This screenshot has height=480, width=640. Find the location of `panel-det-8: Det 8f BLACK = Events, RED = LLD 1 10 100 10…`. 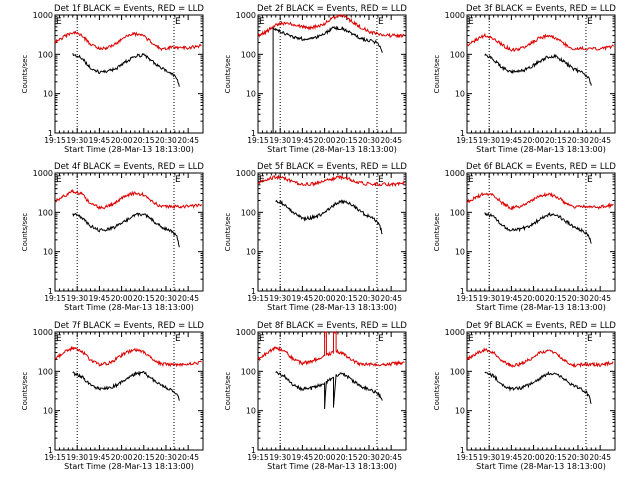

panel-det-8: Det 8f BLACK = Events, RED = LLD 1 10 100 10… is located at coordinates (315, 396).